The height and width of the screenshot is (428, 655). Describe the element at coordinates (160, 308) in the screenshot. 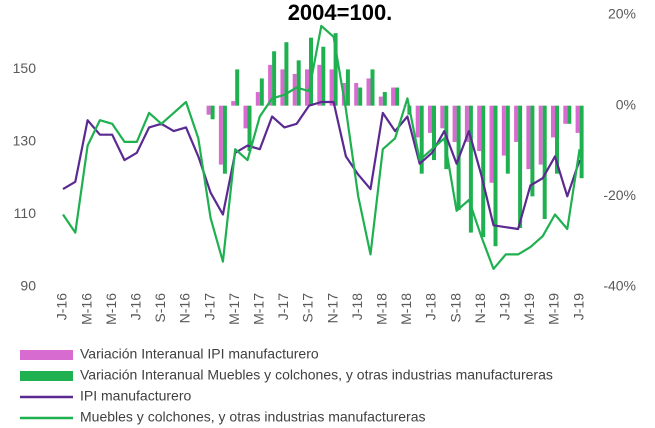

I see `x-tick-label: S-16` at that location.